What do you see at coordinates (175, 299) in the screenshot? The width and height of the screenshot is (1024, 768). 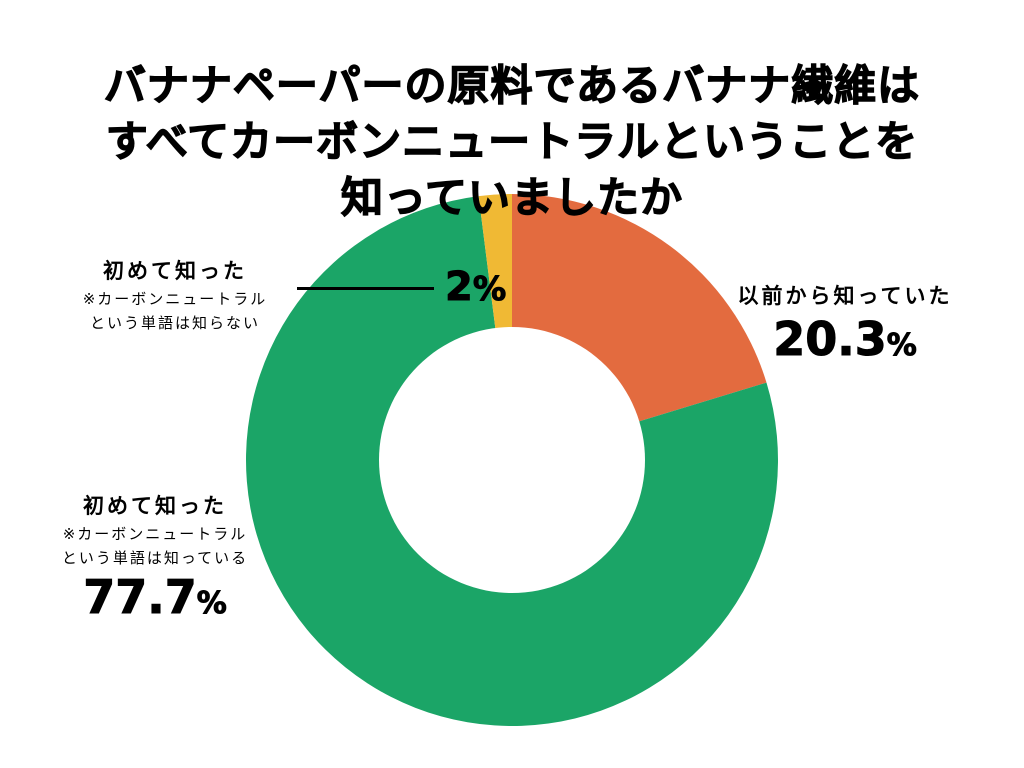 I see `label-unaware-sub1: ※カーボンニュートラル` at bounding box center [175, 299].